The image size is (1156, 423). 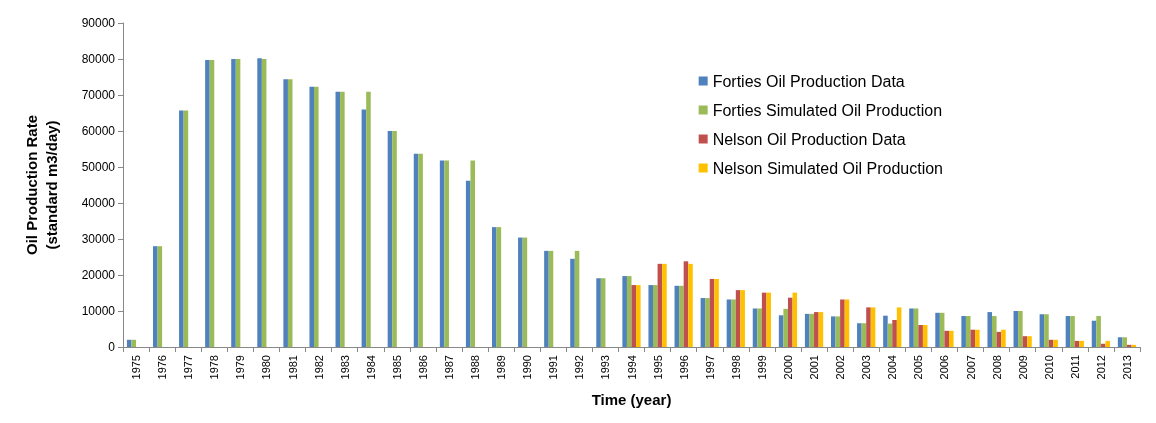 I want to click on x-tick-label: 2001, so click(x=814, y=367).